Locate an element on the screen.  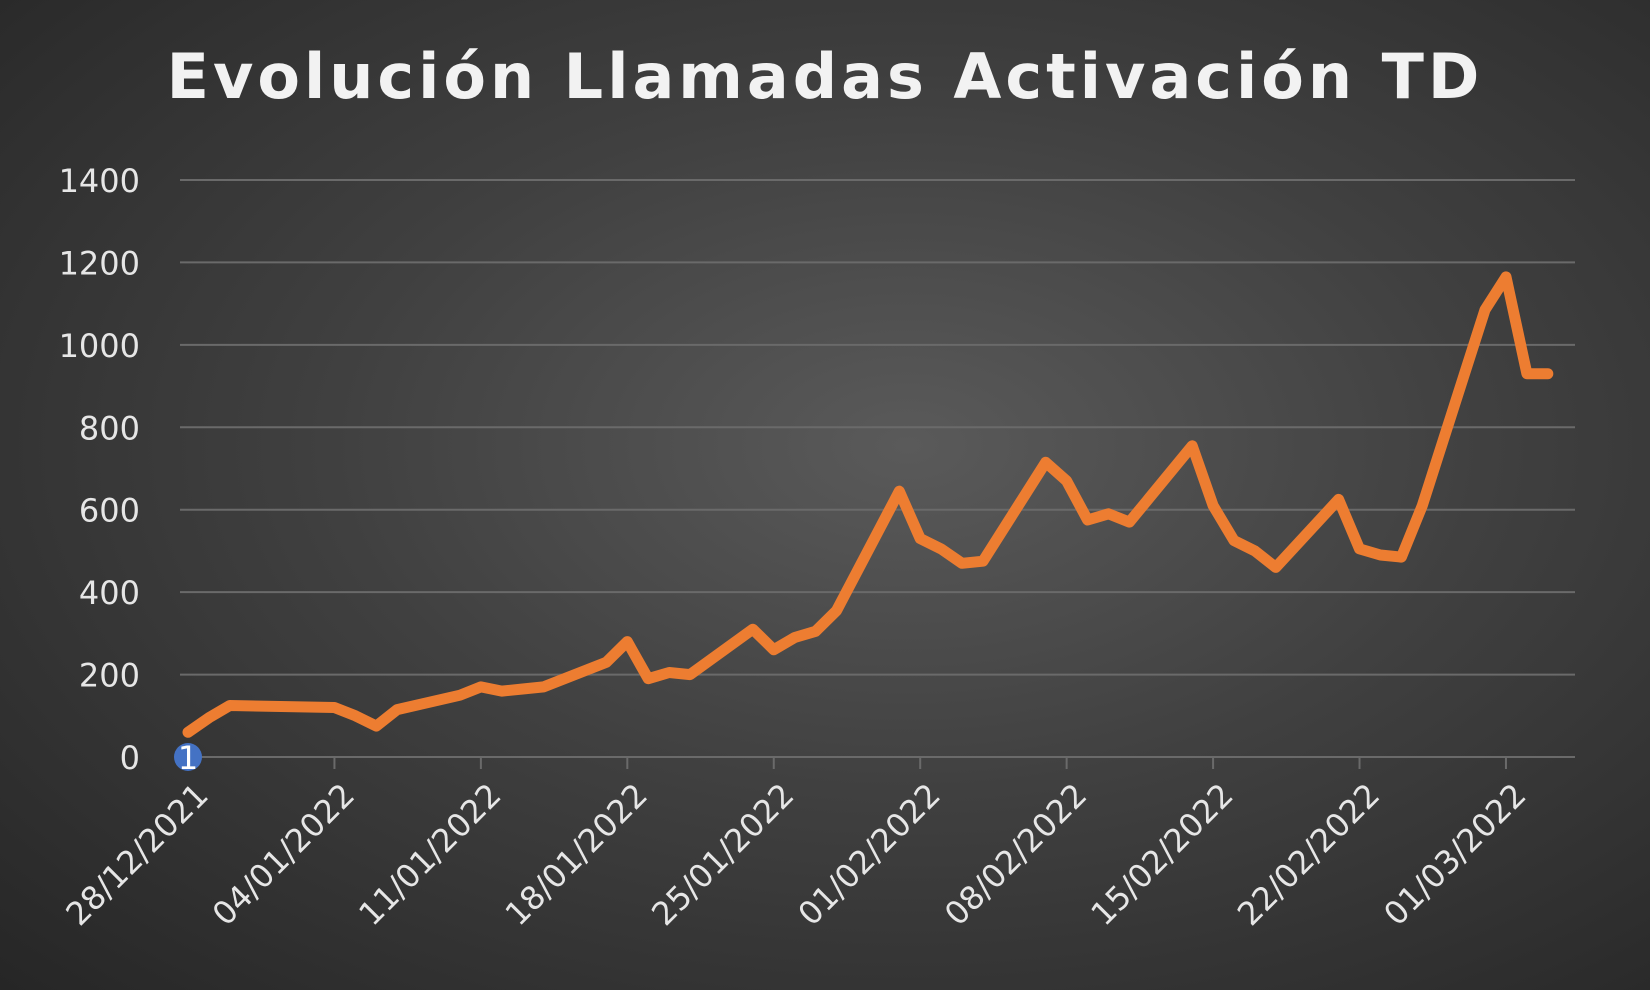
x-tick-label: 01/03/2022 is located at coordinates (1454, 854).